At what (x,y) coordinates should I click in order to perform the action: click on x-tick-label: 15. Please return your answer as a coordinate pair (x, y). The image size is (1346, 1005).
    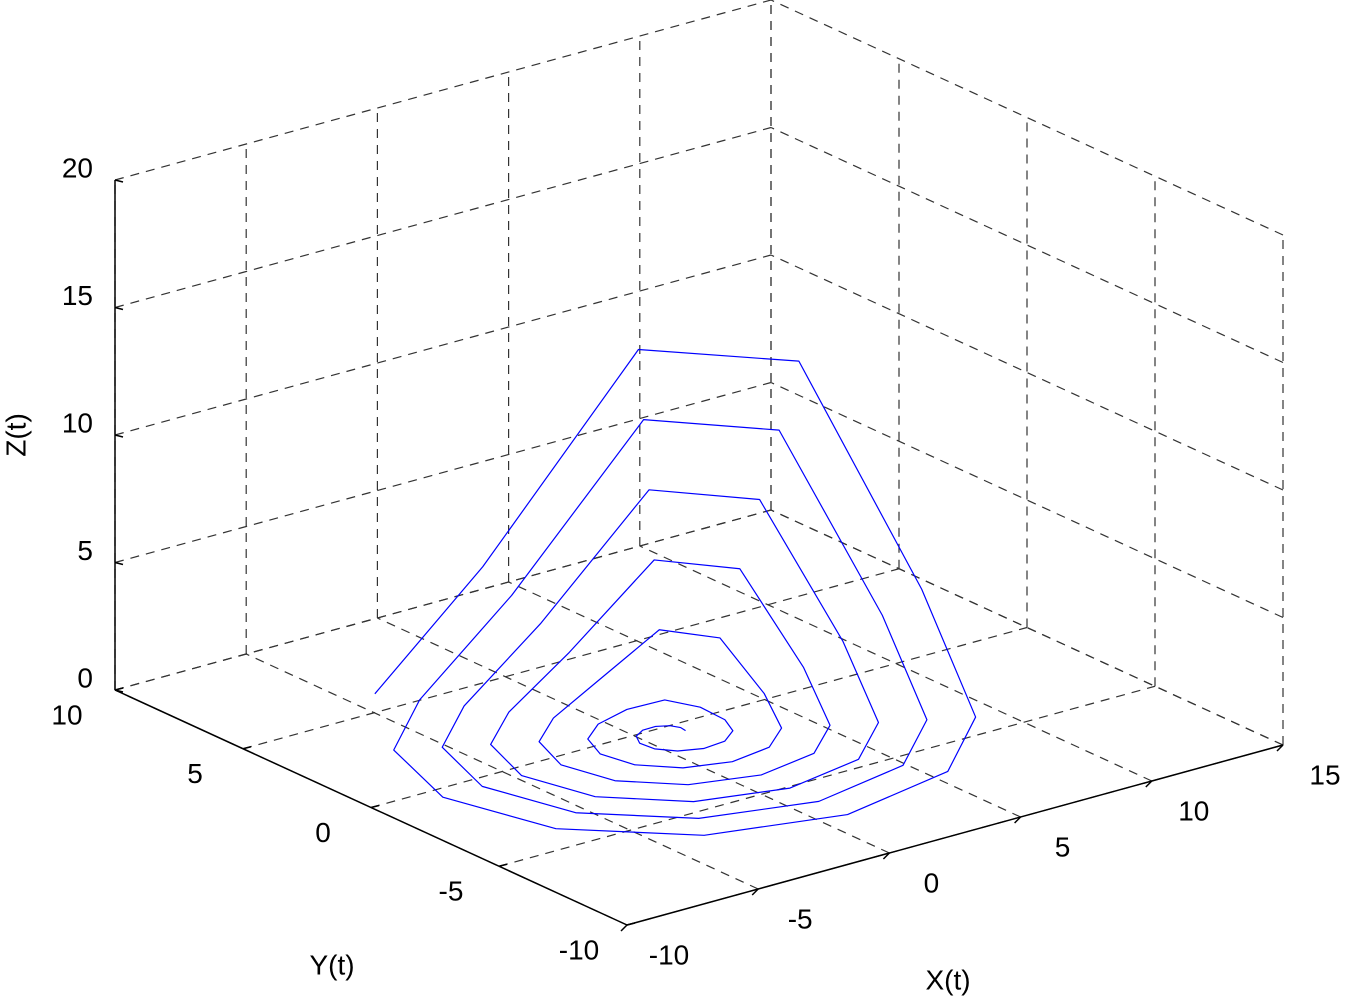
    Looking at the image, I should click on (1324, 774).